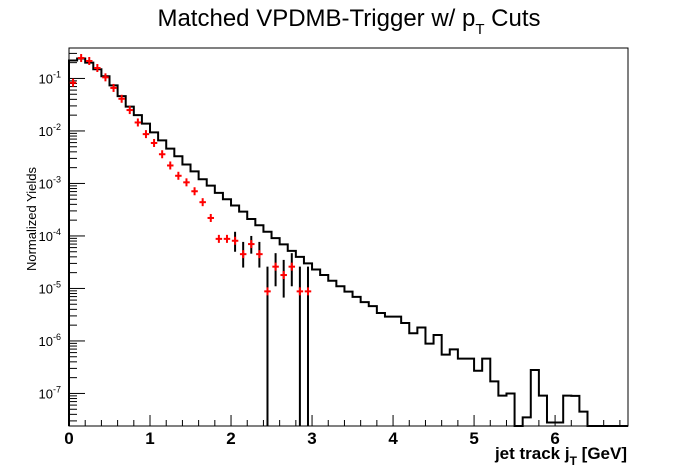 The width and height of the screenshot is (696, 474). I want to click on x-axis-tick-labels: 0 1 2 3 4 5 6, so click(312, 438).